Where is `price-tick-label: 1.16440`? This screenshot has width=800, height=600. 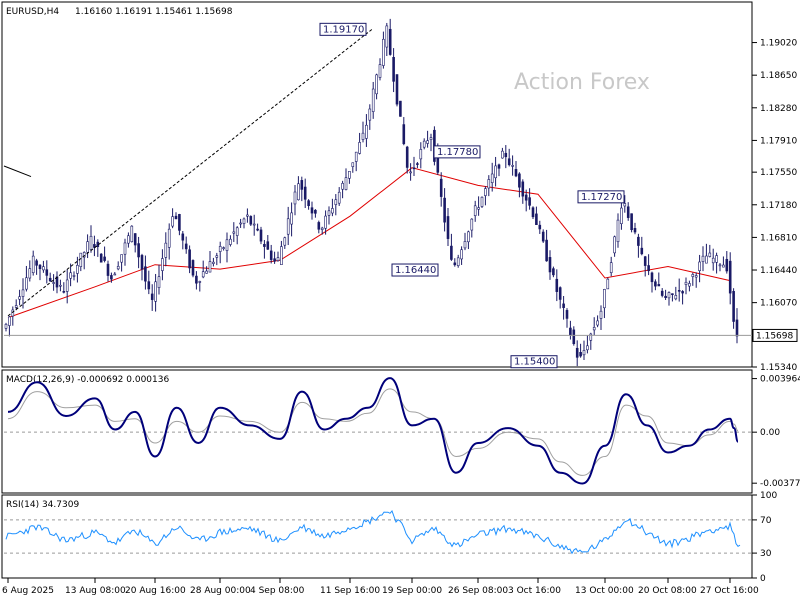 price-tick-label: 1.16440 is located at coordinates (778, 271).